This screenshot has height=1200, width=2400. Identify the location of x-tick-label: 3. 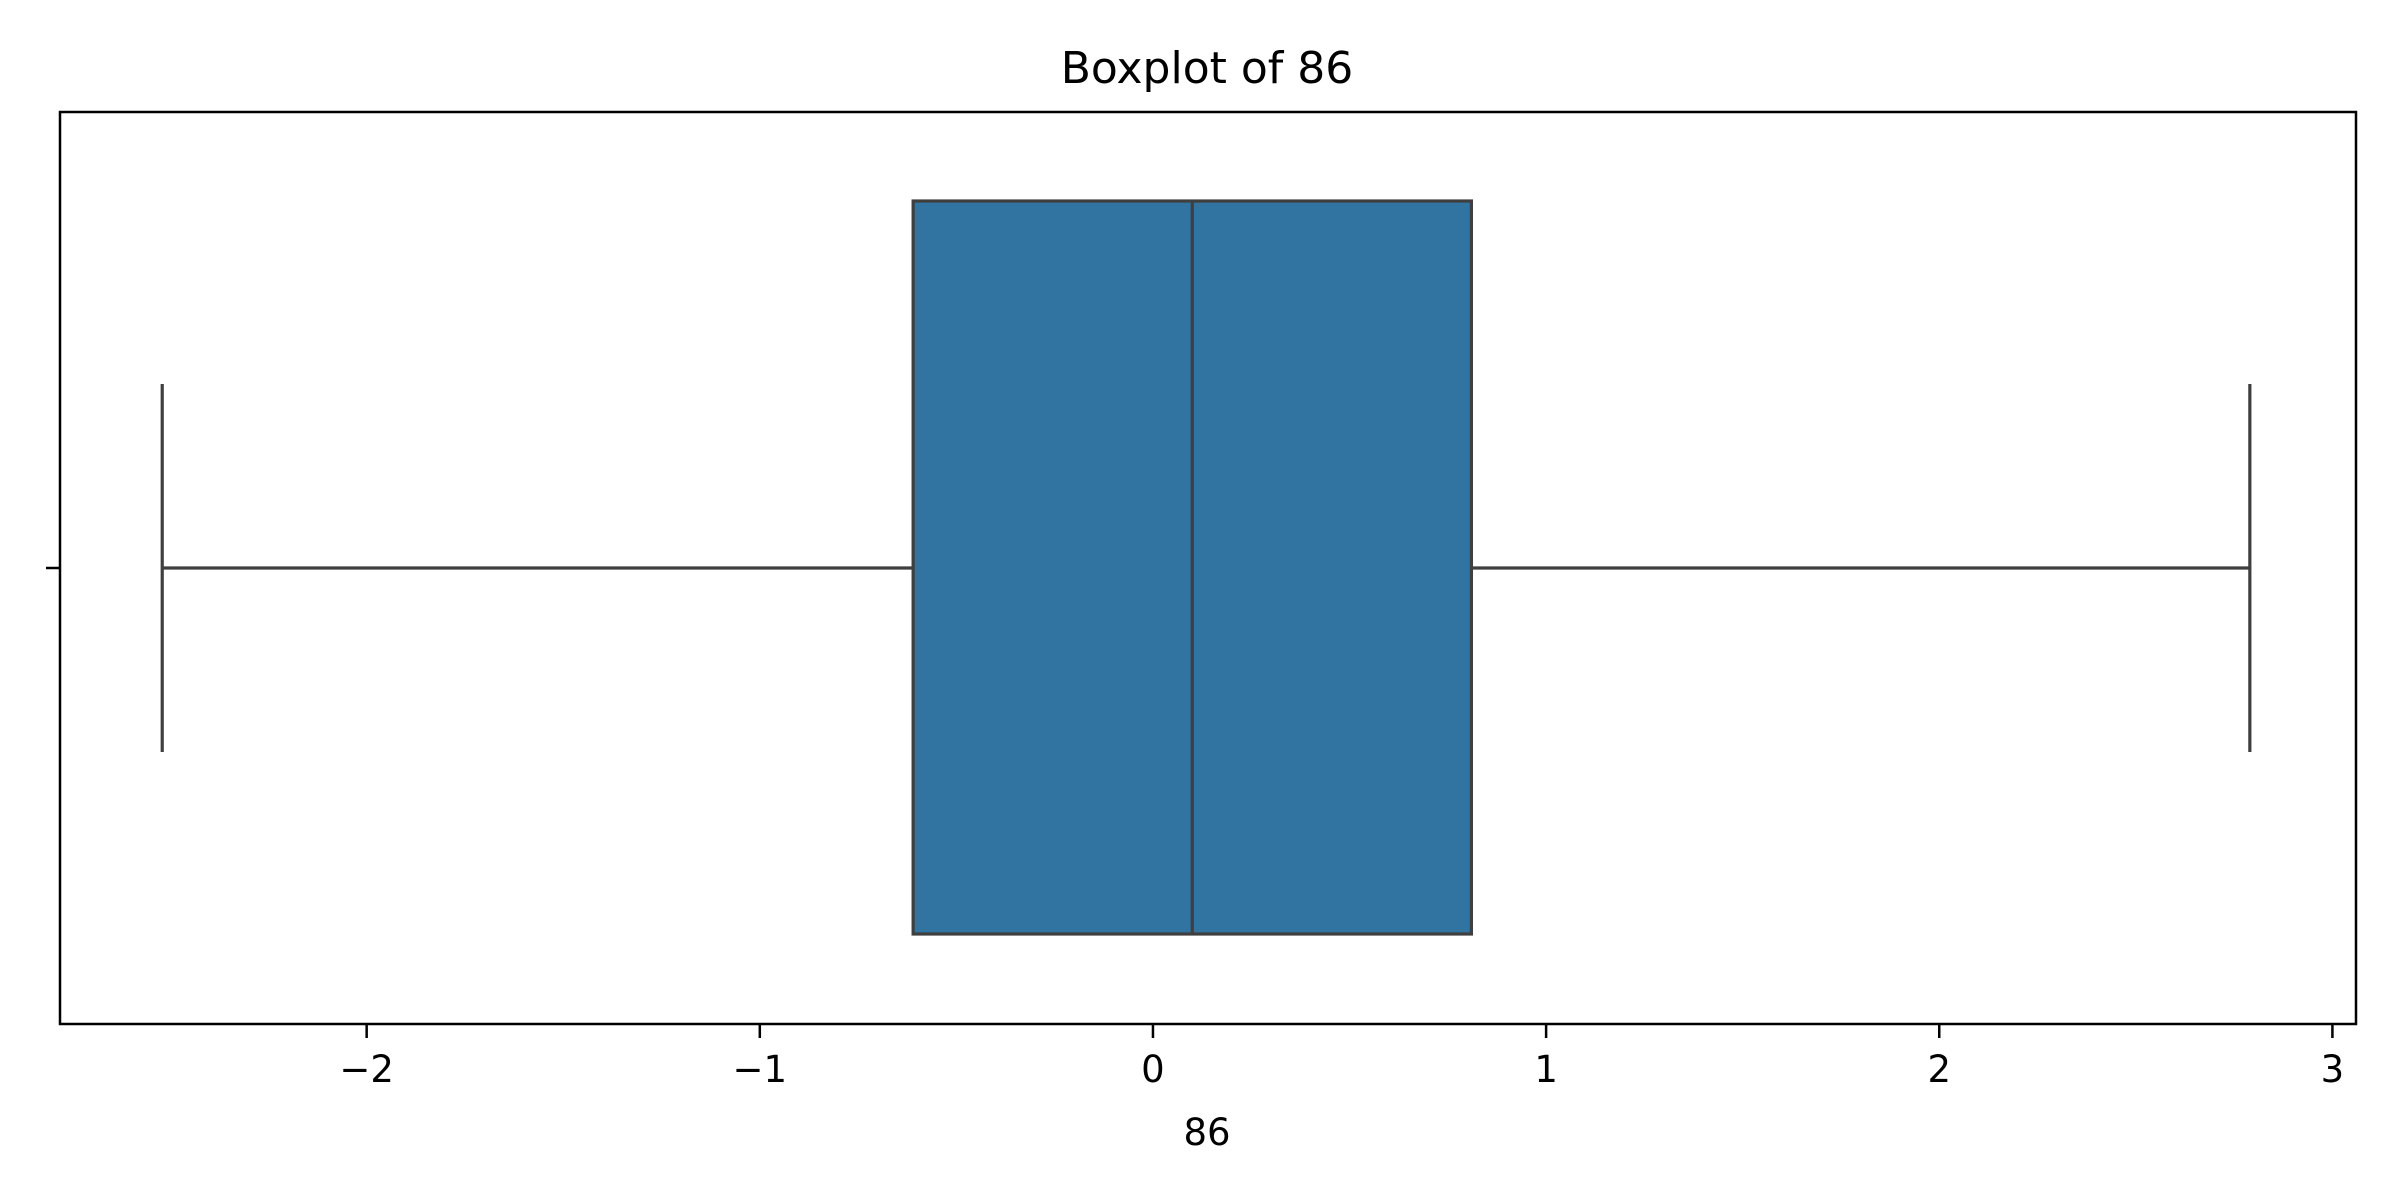
(2333, 1069).